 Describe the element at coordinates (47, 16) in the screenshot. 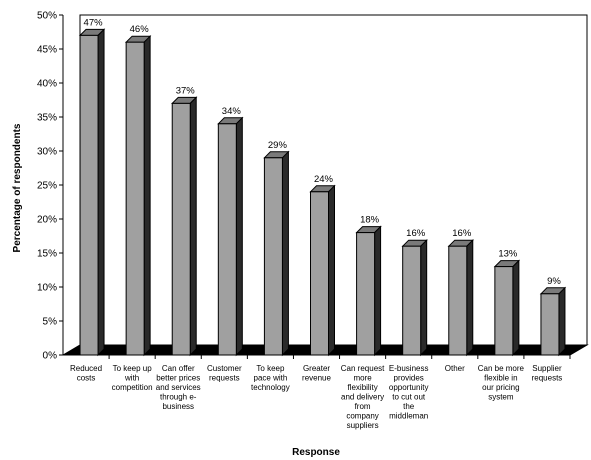

I see `y-tick-label: 50%` at that location.